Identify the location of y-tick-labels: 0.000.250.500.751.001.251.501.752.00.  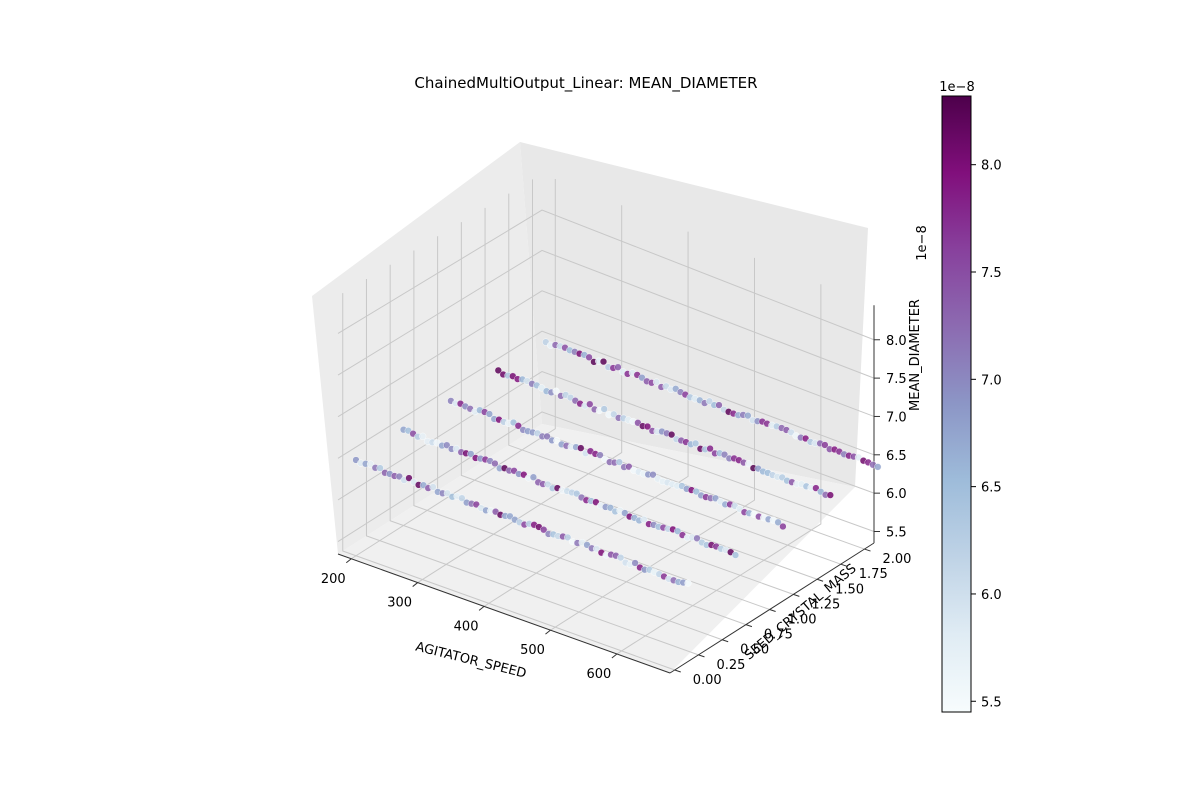
(793, 618).